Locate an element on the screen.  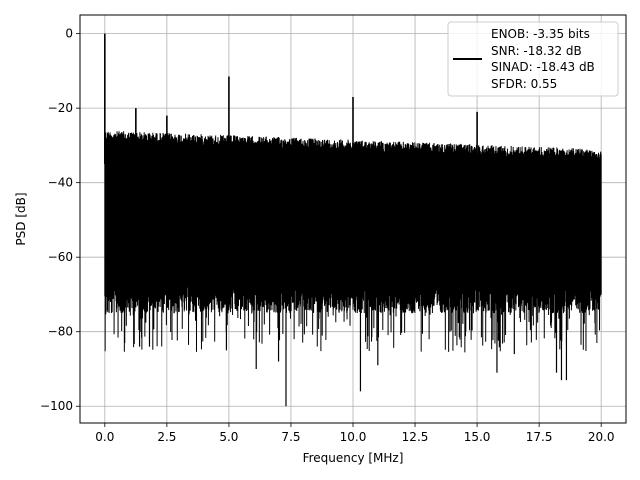
x-tick-label: 20.0 is located at coordinates (601, 437).